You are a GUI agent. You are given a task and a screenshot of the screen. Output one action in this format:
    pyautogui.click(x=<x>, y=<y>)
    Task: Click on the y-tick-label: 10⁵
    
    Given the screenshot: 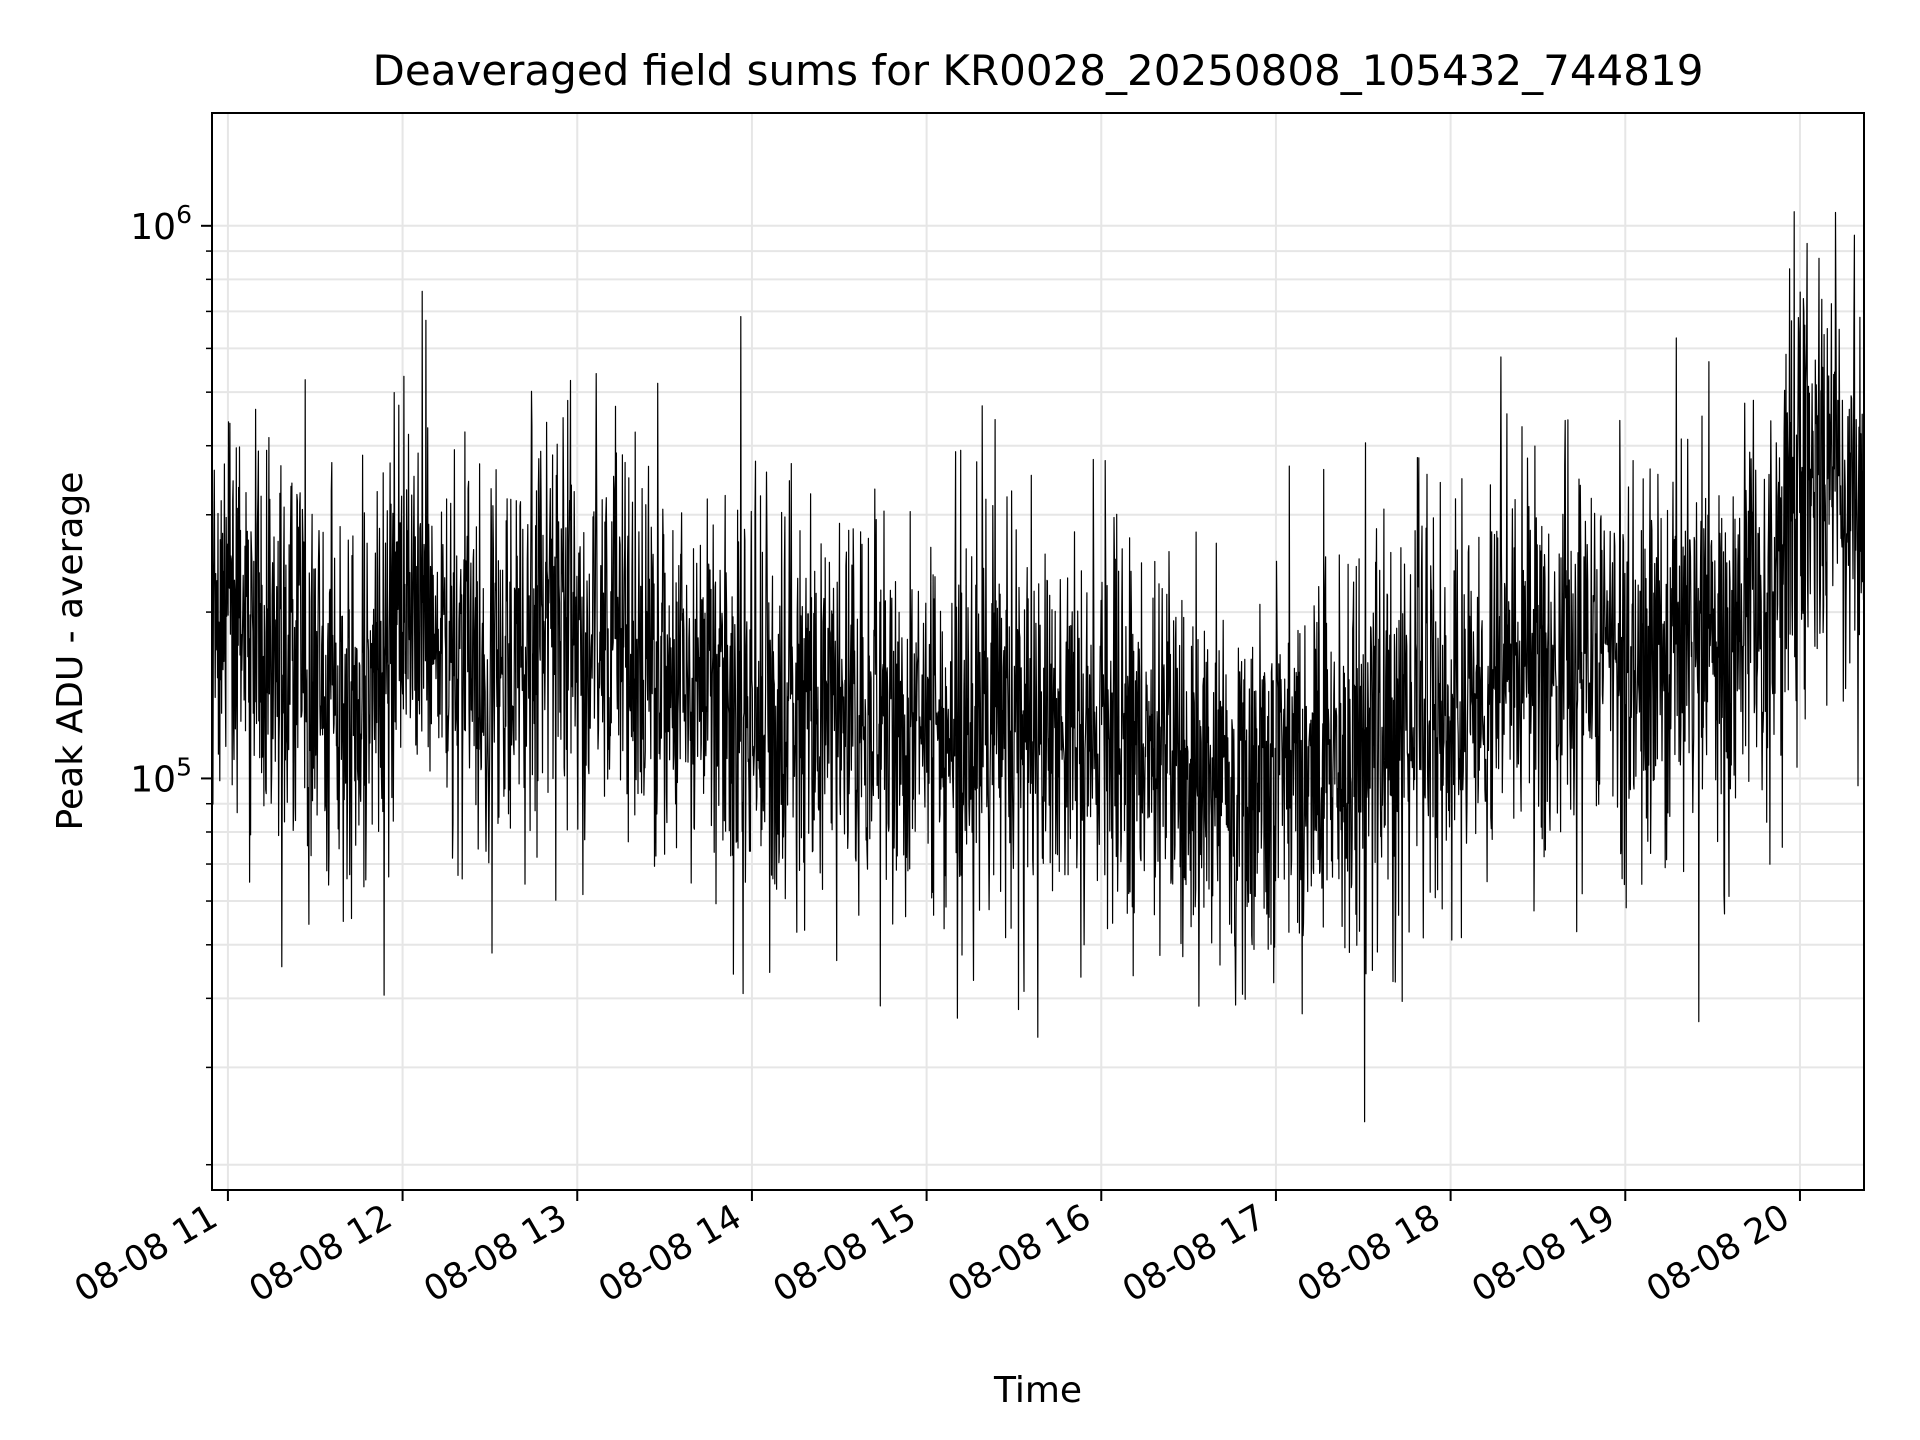 What is the action you would take?
    pyautogui.click(x=161, y=776)
    